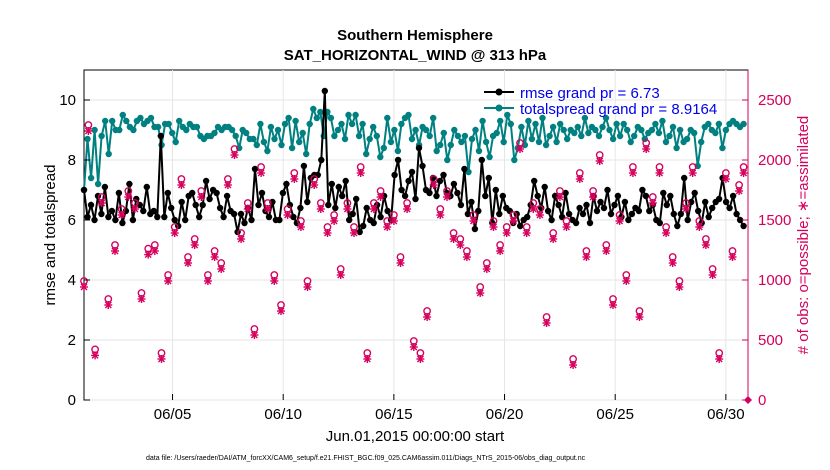 The width and height of the screenshot is (830, 470). I want to click on legend-spread-label: totalspread grand pr = 8.9164, so click(618, 109).